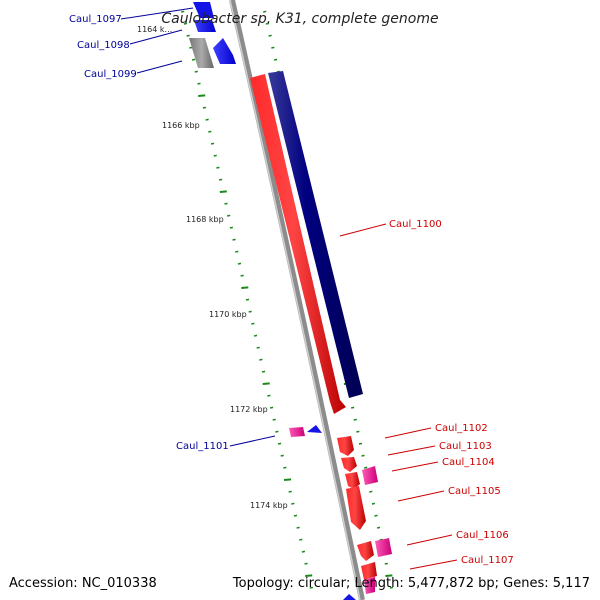 This screenshot has height=600, width=600. I want to click on gene-caul-1099-shape, so click(224, 51).